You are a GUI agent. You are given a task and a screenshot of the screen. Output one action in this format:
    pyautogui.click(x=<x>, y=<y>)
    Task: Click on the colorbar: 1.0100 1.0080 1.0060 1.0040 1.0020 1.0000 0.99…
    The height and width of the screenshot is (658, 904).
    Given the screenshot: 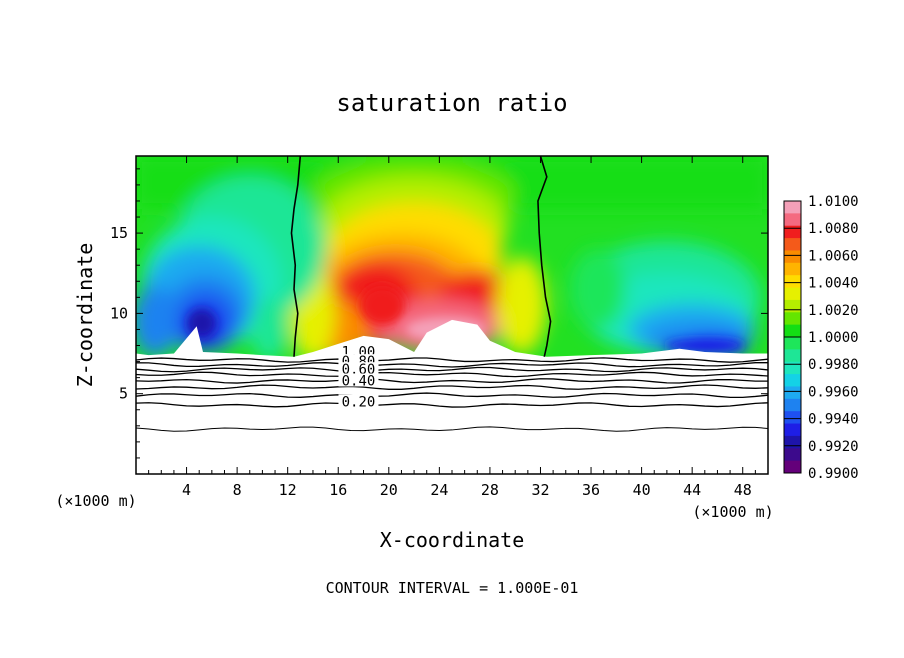 What is the action you would take?
    pyautogui.click(x=821, y=338)
    